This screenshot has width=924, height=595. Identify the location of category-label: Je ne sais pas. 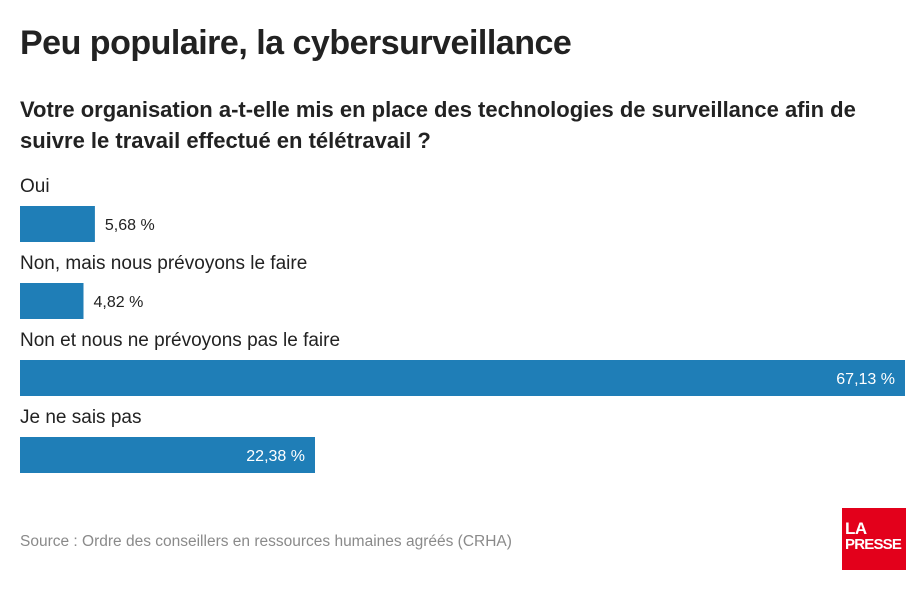
(80, 417).